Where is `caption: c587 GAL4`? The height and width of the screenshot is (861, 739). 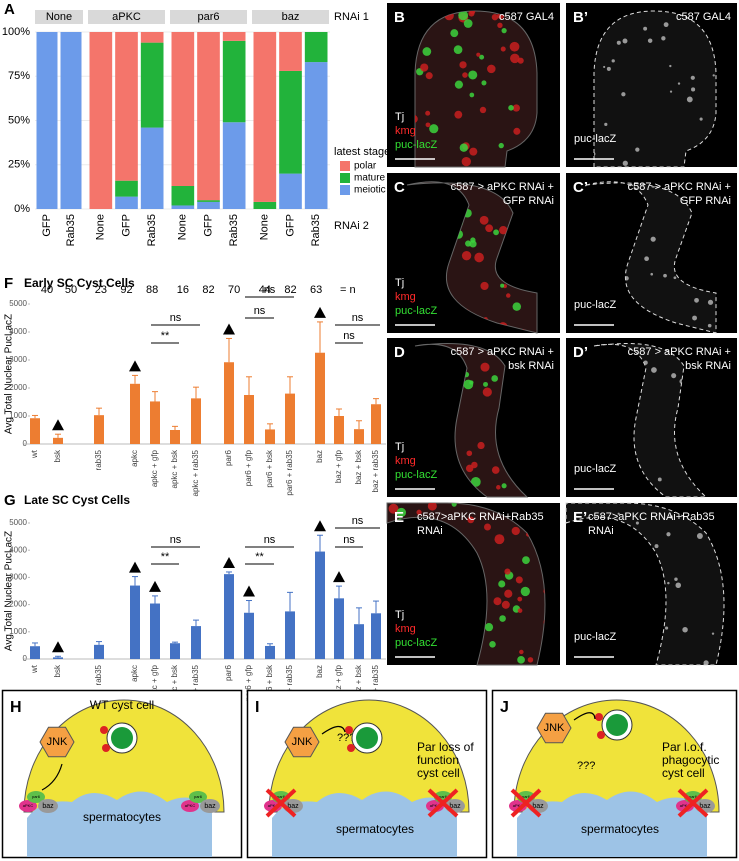 caption: c587 GAL4 is located at coordinates (526, 17).